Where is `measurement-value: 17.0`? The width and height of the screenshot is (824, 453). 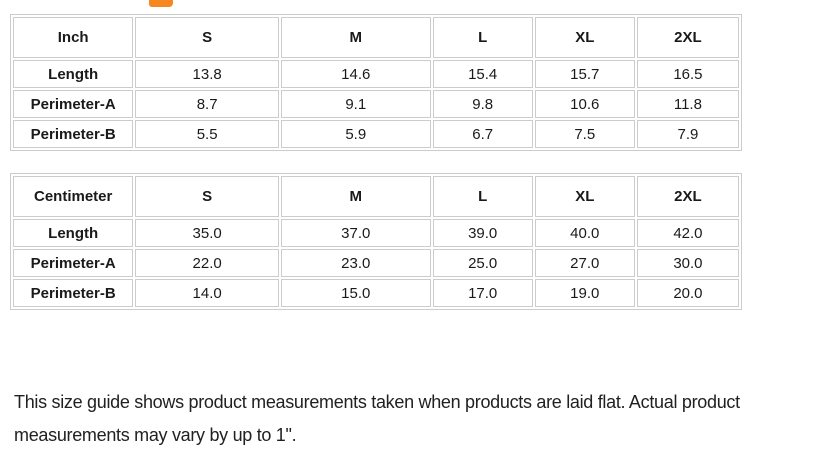 measurement-value: 17.0 is located at coordinates (482, 293).